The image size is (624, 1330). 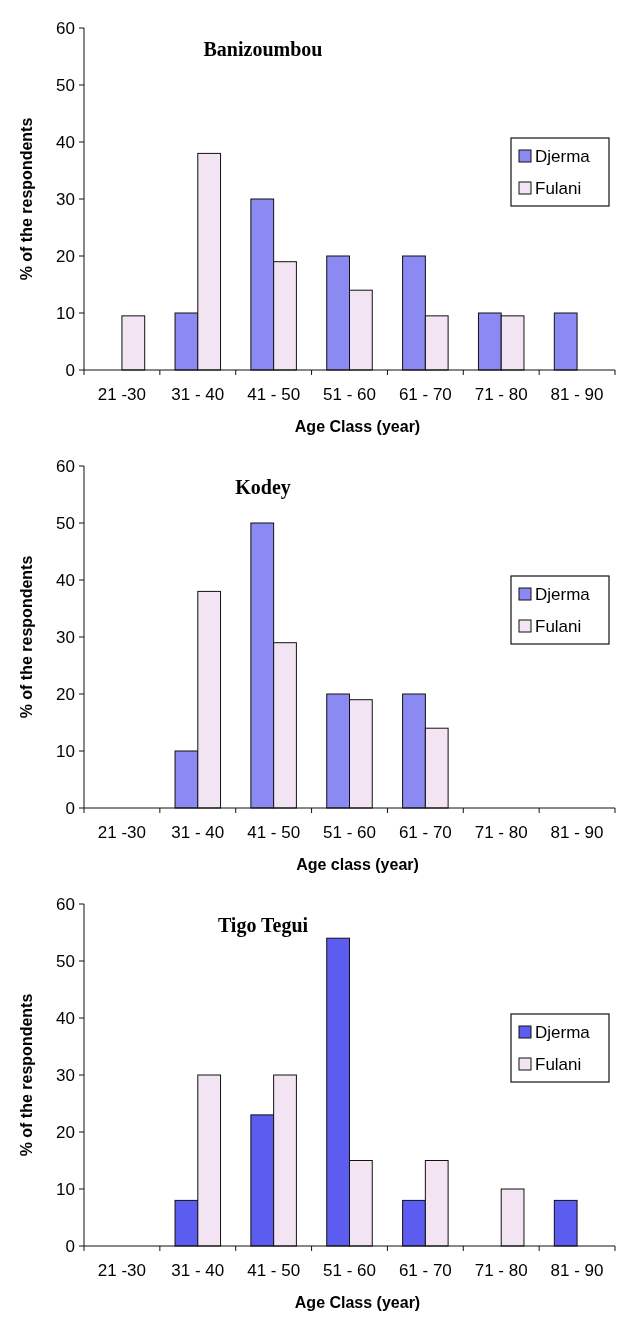 I want to click on text: Banizoumbou, so click(x=263, y=49).